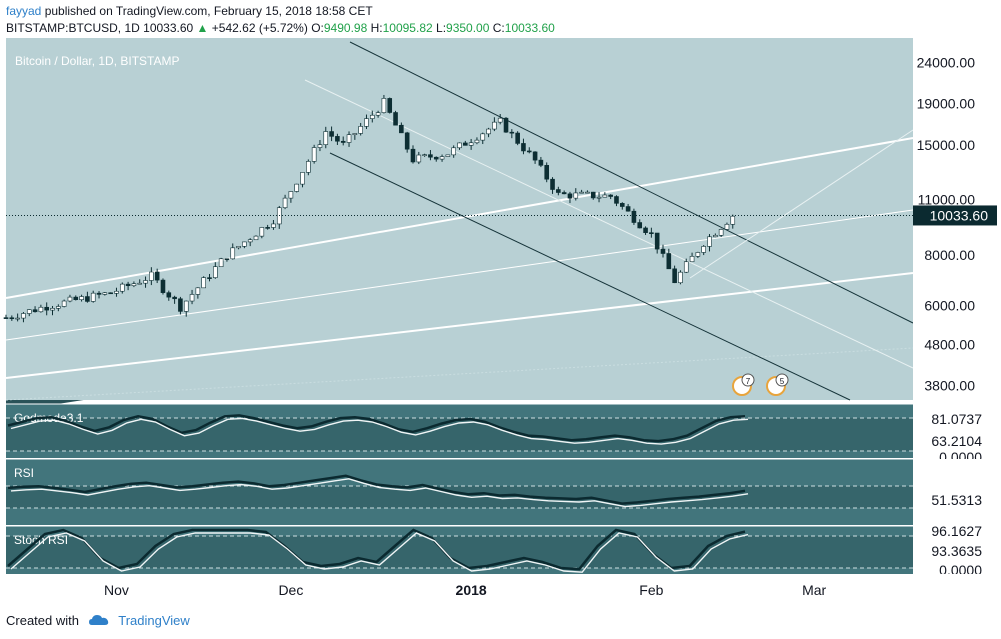 The image size is (1001, 639). Describe the element at coordinates (949, 345) in the screenshot. I see `price-tick-label: 4800.00` at that location.